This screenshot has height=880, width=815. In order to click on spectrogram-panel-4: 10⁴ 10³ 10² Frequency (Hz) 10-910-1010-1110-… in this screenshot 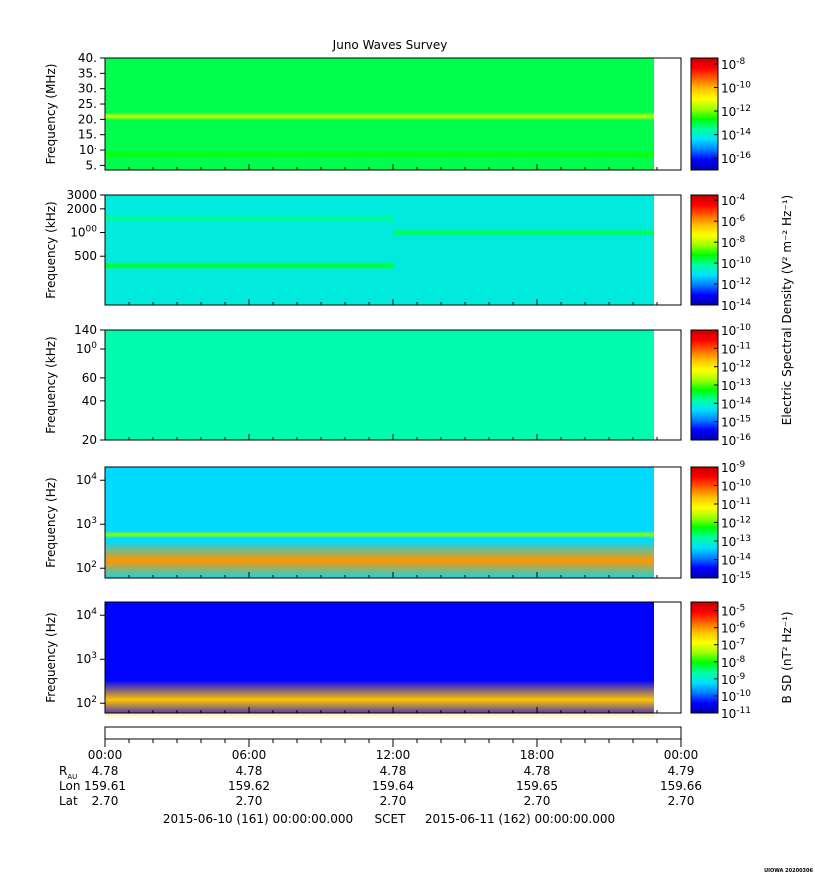, I will do `click(397, 523)`.